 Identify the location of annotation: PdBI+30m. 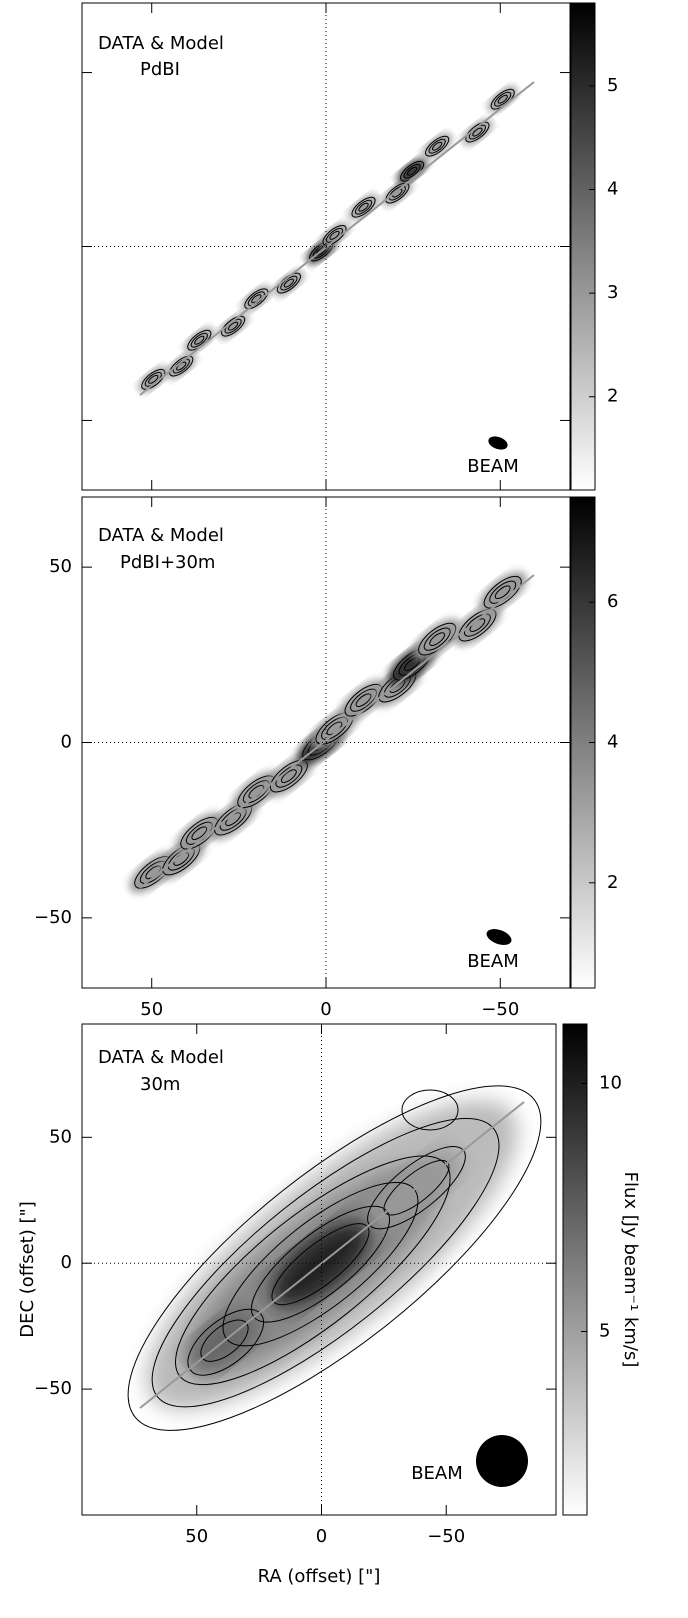
(167, 562).